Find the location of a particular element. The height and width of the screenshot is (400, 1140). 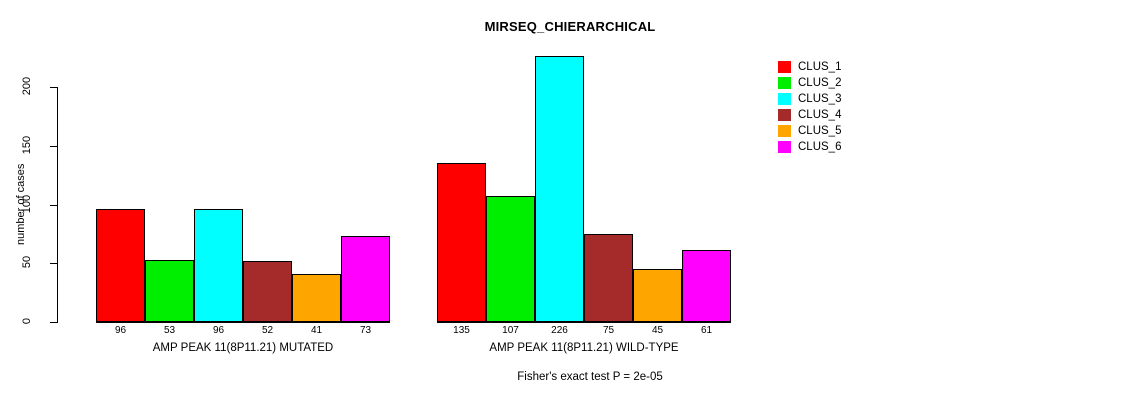

x-axis-group-label: AMP PEAK 11(8P11.21) MUTATED is located at coordinates (243, 348).